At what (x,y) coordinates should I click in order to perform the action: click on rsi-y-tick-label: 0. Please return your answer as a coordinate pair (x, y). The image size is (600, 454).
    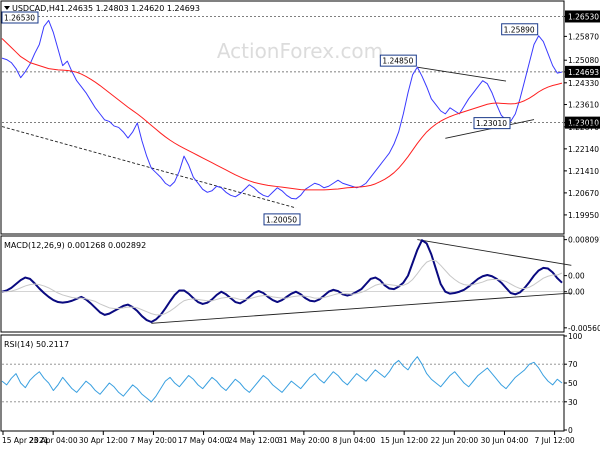
    Looking at the image, I should click on (570, 430).